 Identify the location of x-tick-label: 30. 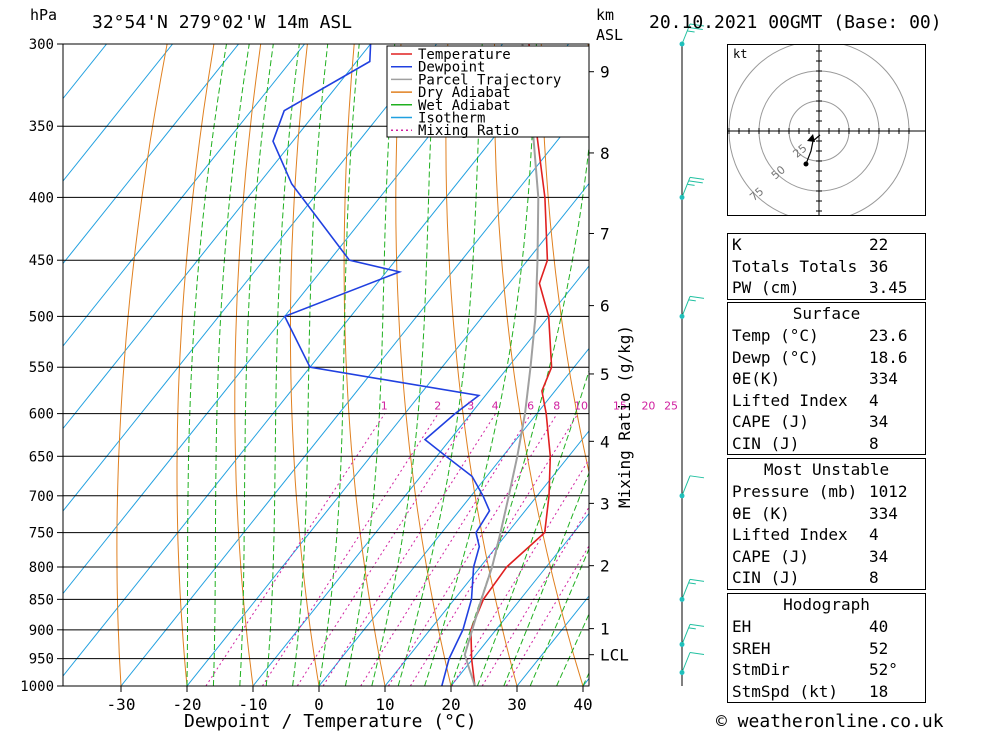
(516, 704).